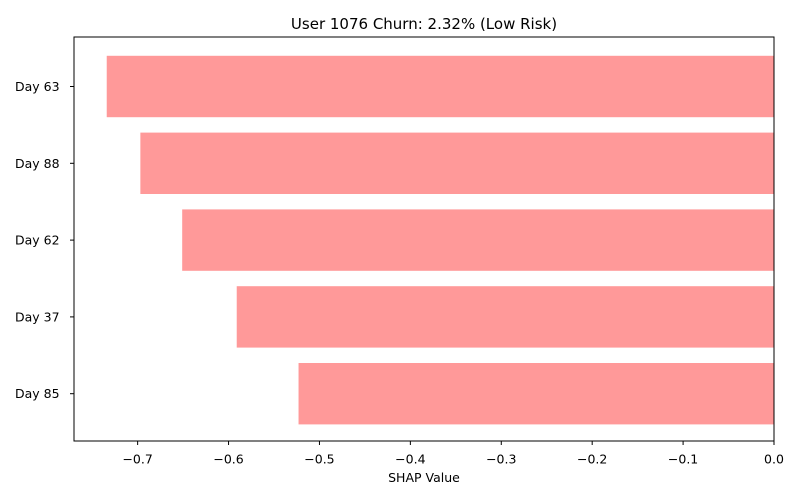 Image resolution: width=800 pixels, height=500 pixels. I want to click on x-tick-label: 0.0, so click(774, 459).